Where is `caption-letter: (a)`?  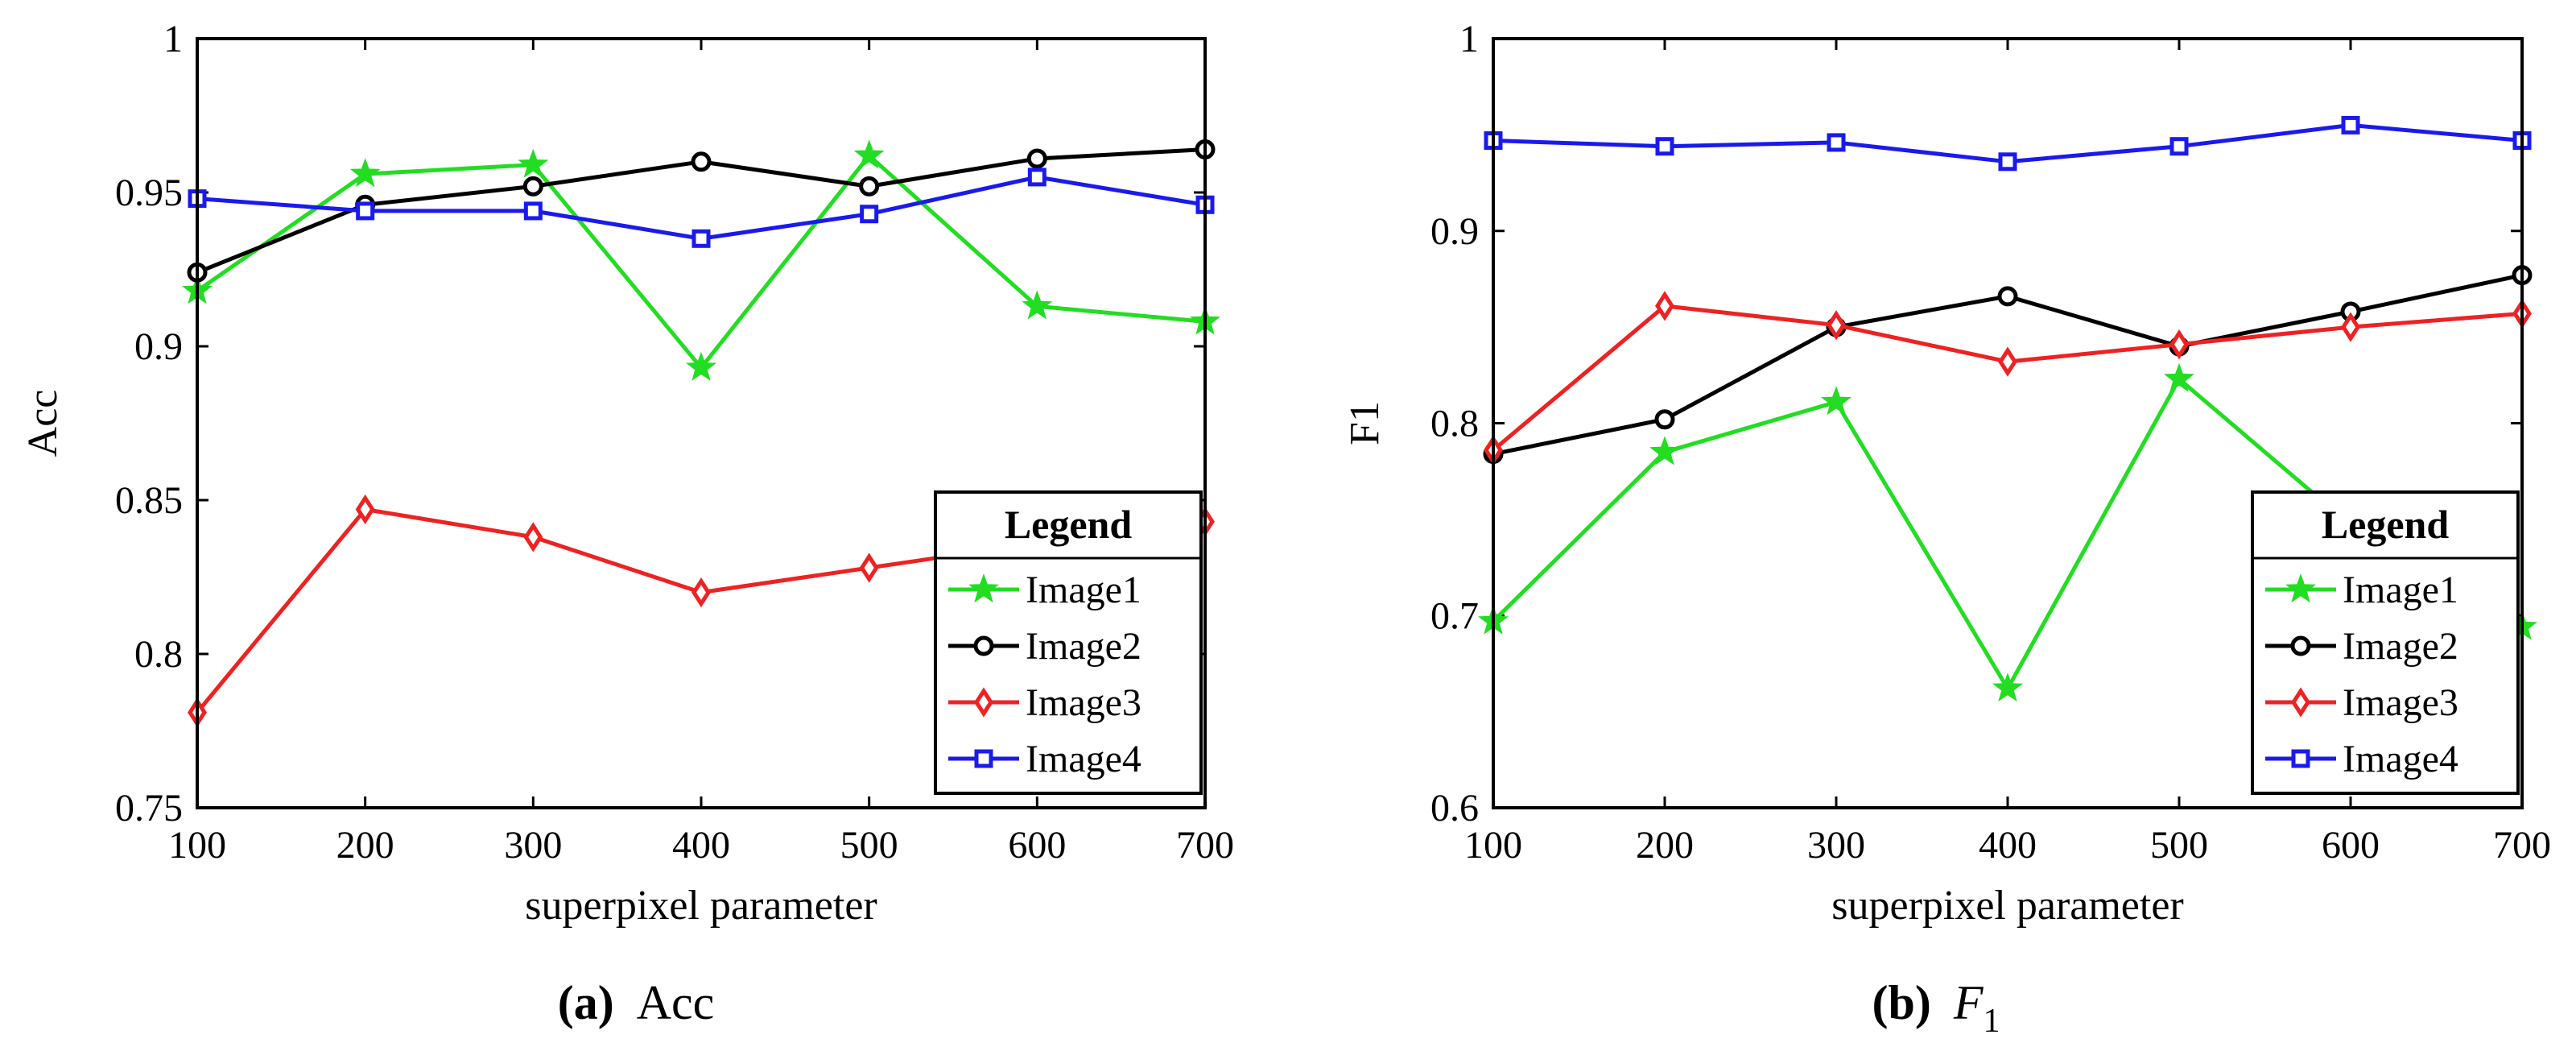 caption-letter: (a) is located at coordinates (586, 1002).